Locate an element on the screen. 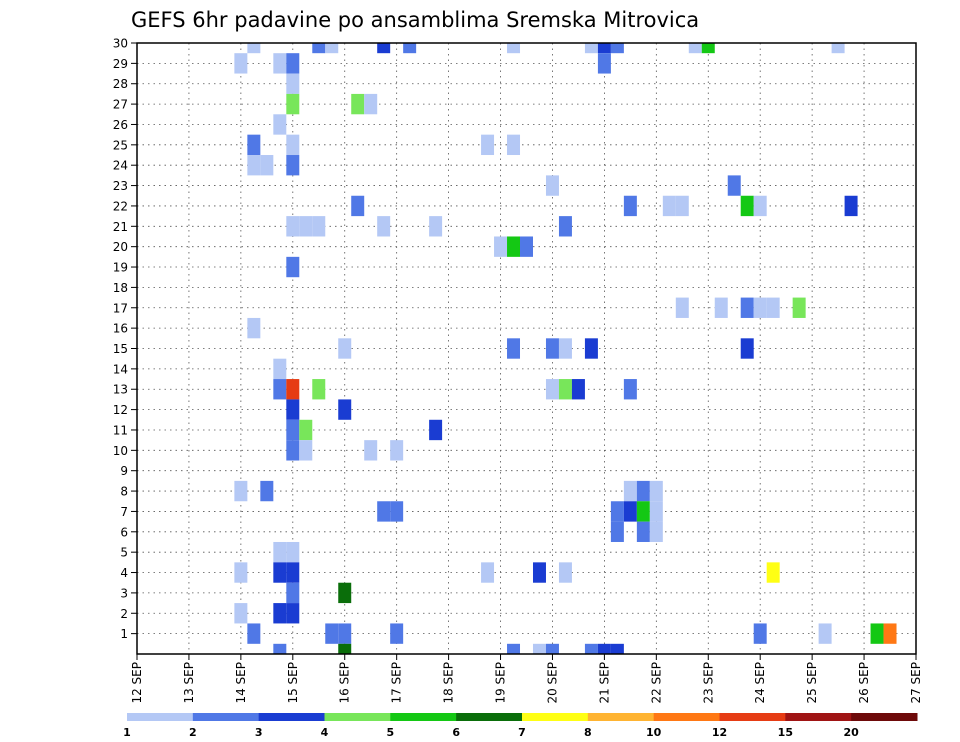 Image resolution: width=960 pixels, height=742 pixels. y-tick-label: 12 is located at coordinates (120, 410).